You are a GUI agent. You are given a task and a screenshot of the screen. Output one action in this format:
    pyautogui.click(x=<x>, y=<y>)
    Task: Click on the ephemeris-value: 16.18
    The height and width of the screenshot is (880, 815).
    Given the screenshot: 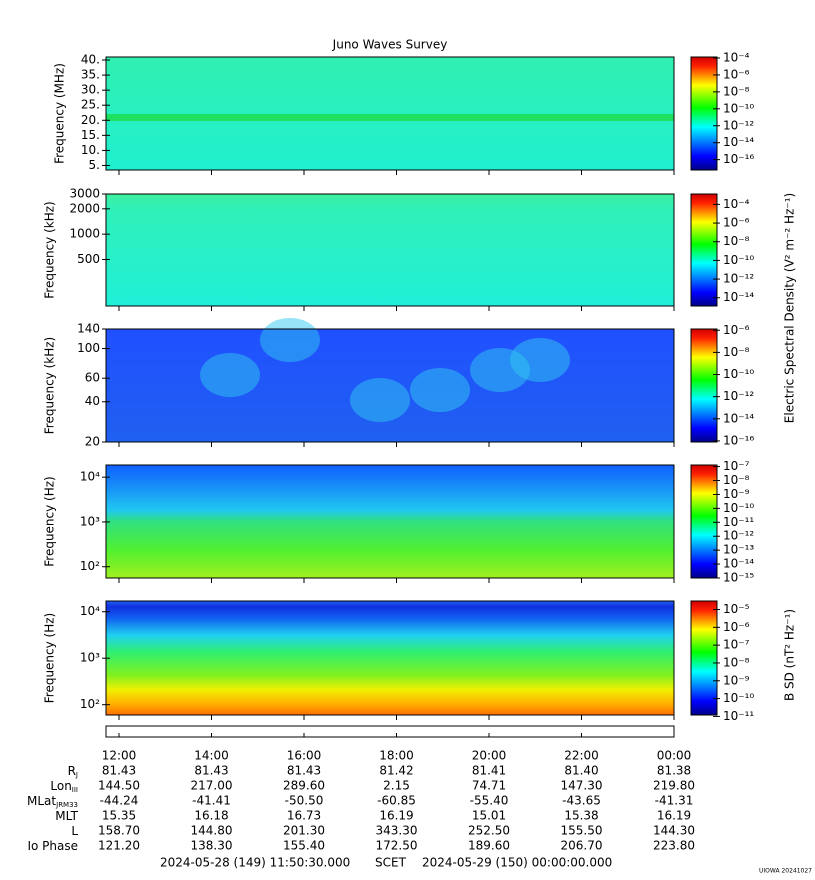 What is the action you would take?
    pyautogui.click(x=211, y=816)
    